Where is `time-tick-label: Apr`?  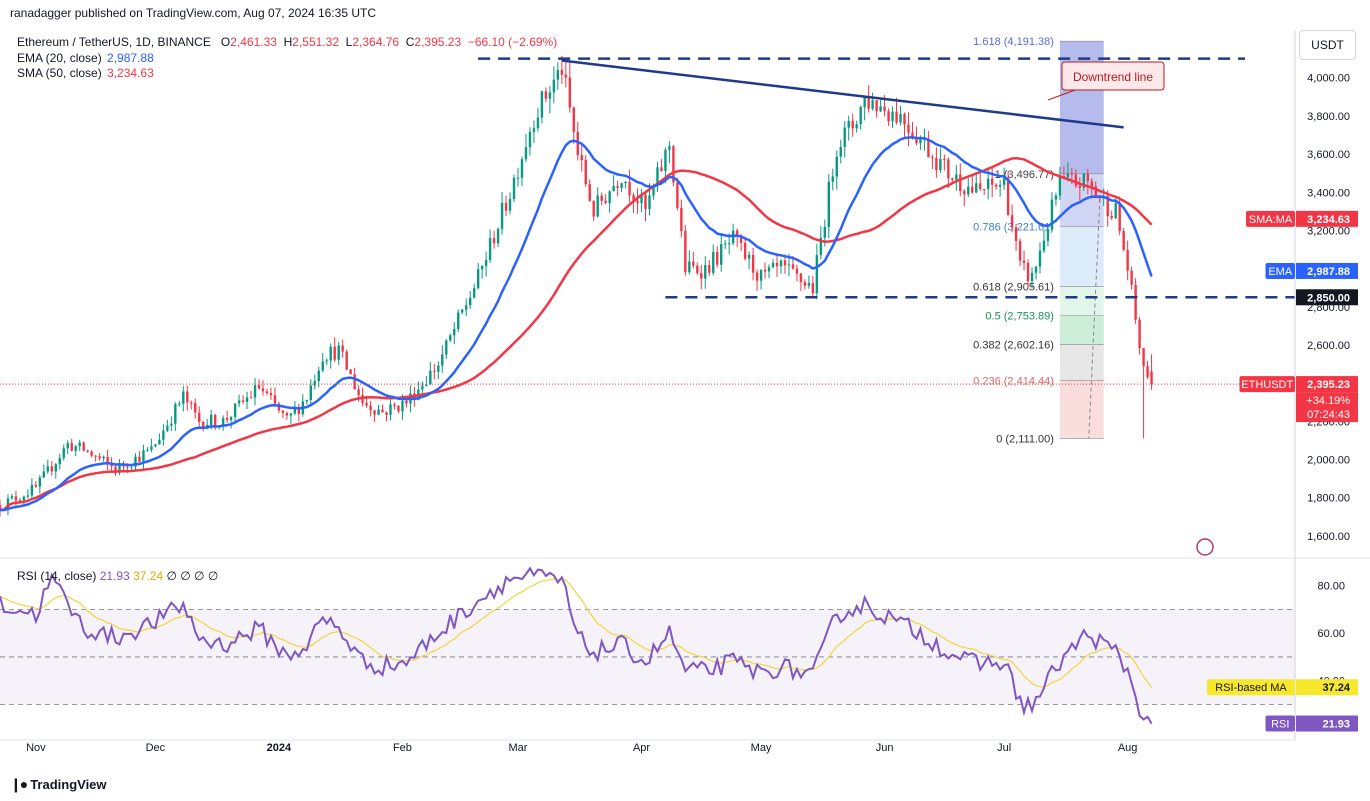 time-tick-label: Apr is located at coordinates (641, 748).